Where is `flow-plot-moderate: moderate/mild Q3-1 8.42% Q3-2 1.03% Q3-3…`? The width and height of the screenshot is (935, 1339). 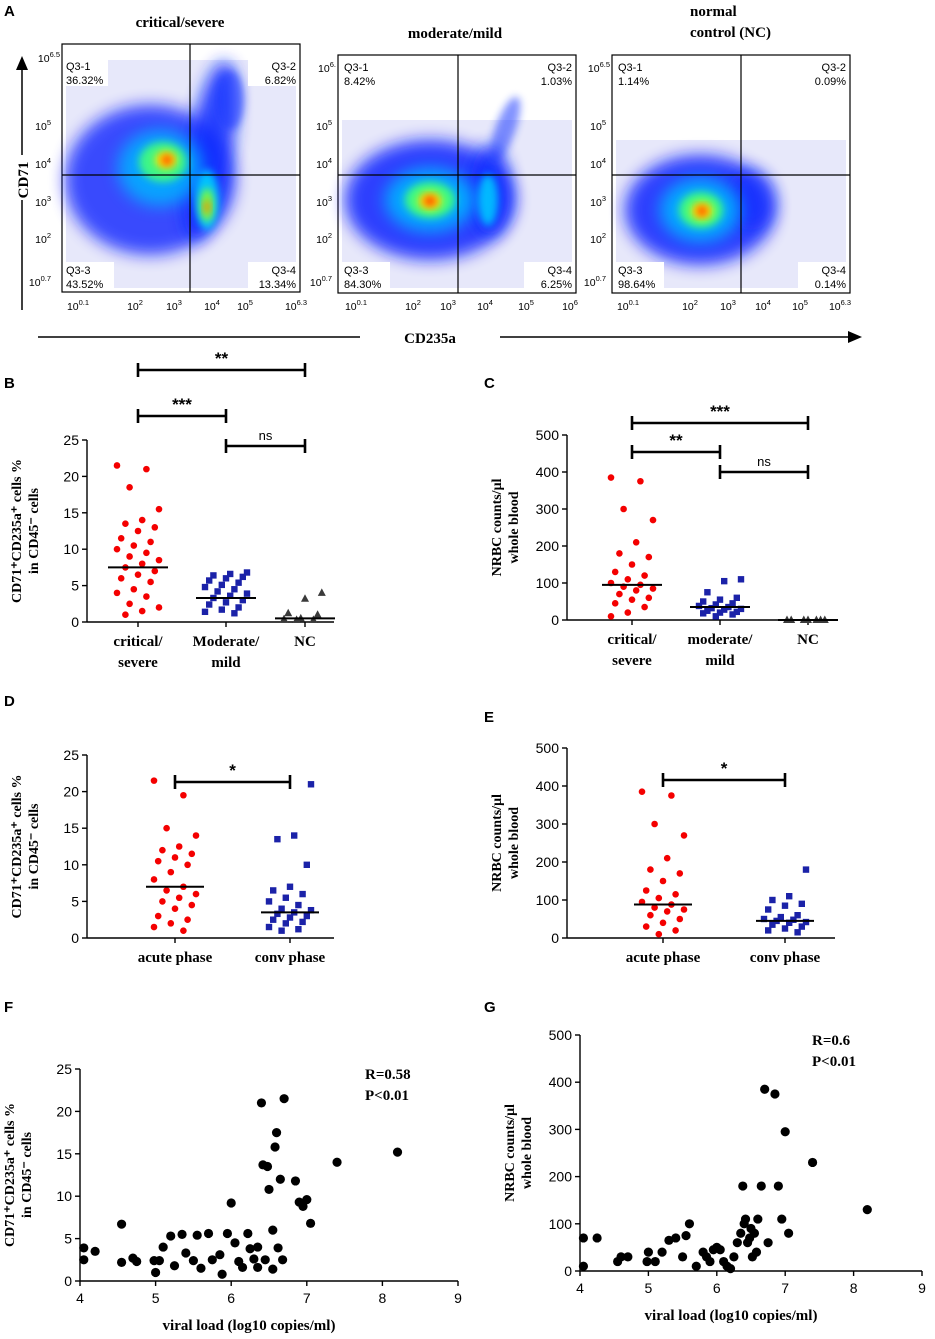
flow-plot-moderate: moderate/mild Q3-1 8.42% Q3-2 1.03% Q3-3… is located at coordinates (444, 169).